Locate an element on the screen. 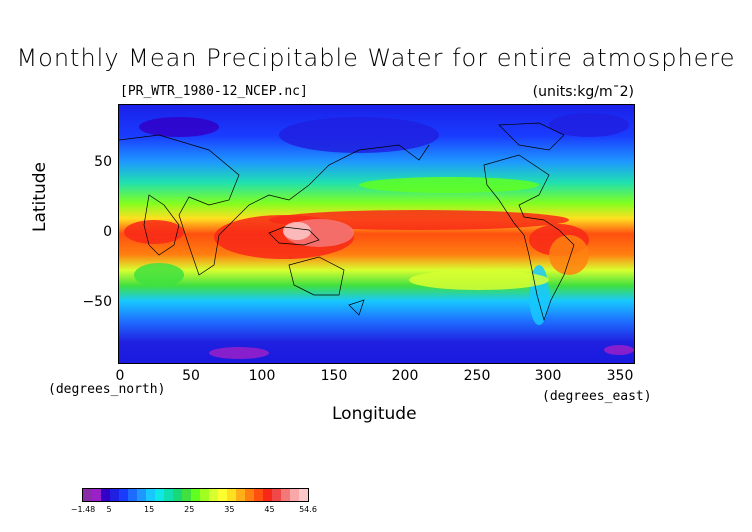 The image size is (752, 532). units-label: (units:kg/m¯2) is located at coordinates (583, 92).